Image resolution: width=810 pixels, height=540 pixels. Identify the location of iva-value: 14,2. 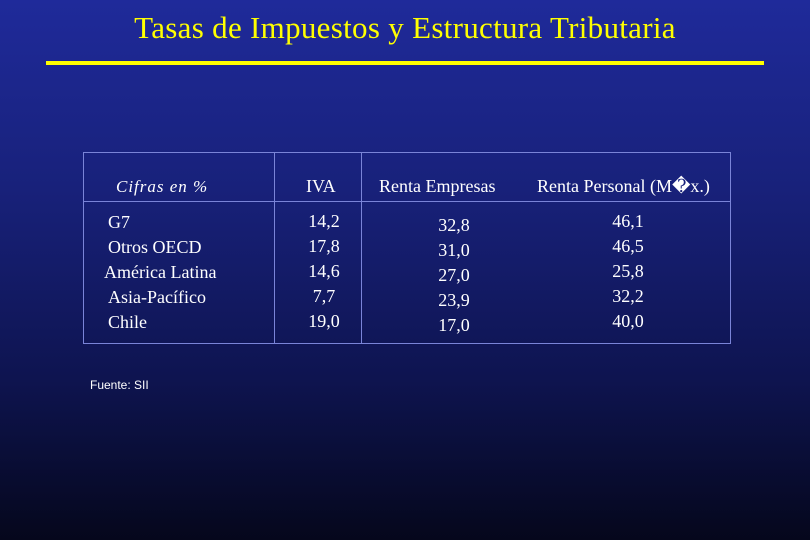
(324, 221).